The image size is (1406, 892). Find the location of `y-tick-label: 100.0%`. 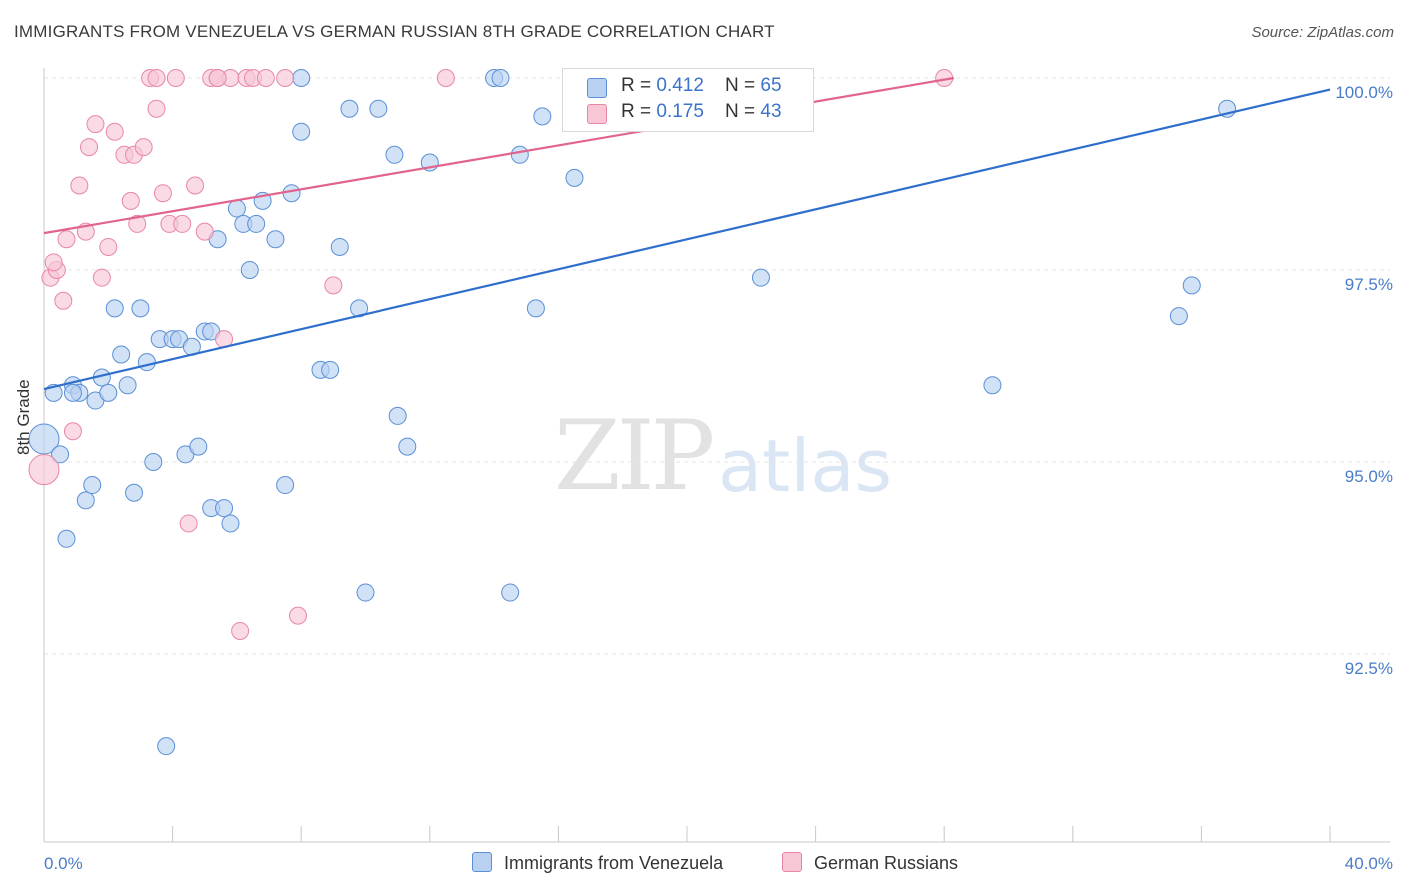

y-tick-label: 100.0% is located at coordinates (1364, 92).